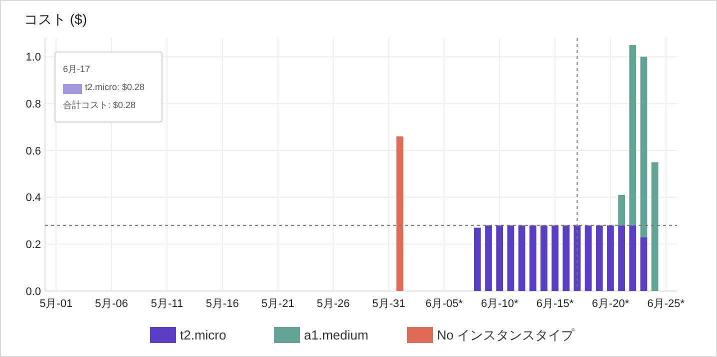 The width and height of the screenshot is (717, 357). What do you see at coordinates (499, 304) in the screenshot?
I see `x-tick-label: 6月-10*` at bounding box center [499, 304].